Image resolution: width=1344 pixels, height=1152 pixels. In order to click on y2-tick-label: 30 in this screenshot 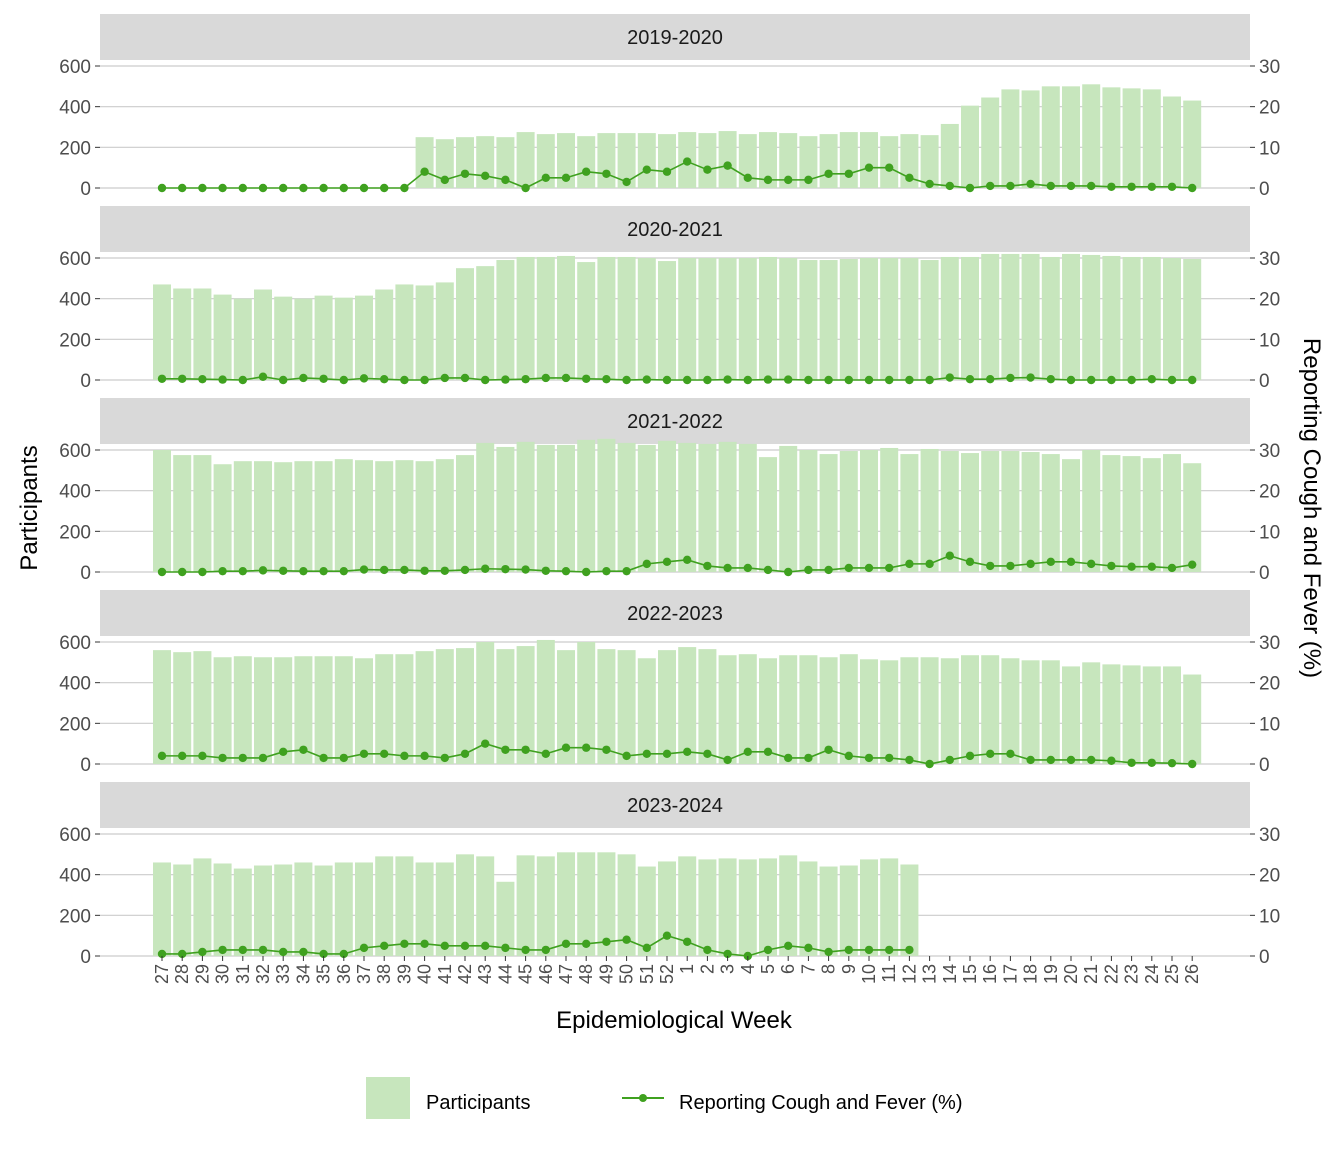, I will do `click(1269, 643)`.